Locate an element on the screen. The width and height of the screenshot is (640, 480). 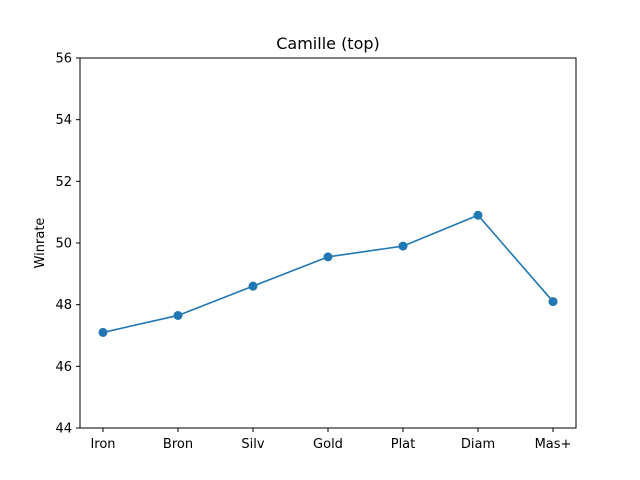
x-tick-label: Gold is located at coordinates (328, 444).